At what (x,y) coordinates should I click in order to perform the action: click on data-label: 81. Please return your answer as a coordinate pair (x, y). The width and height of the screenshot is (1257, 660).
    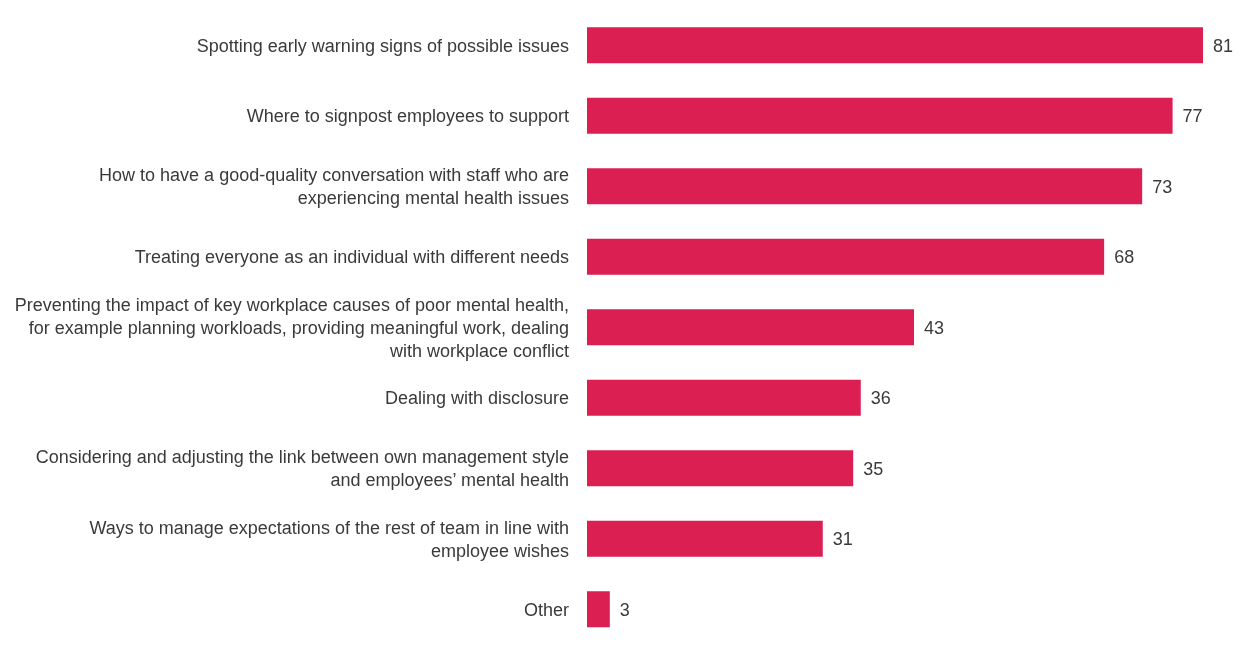
    Looking at the image, I should click on (1223, 45).